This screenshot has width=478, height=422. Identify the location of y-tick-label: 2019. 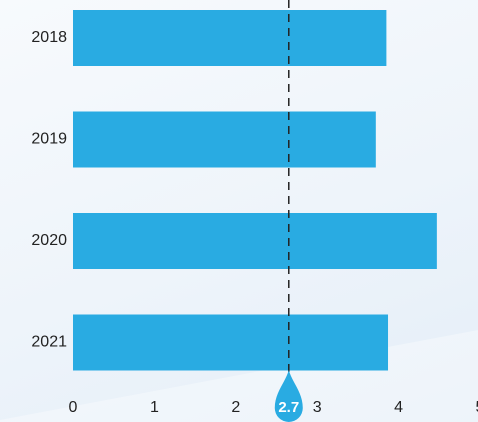
(49, 139).